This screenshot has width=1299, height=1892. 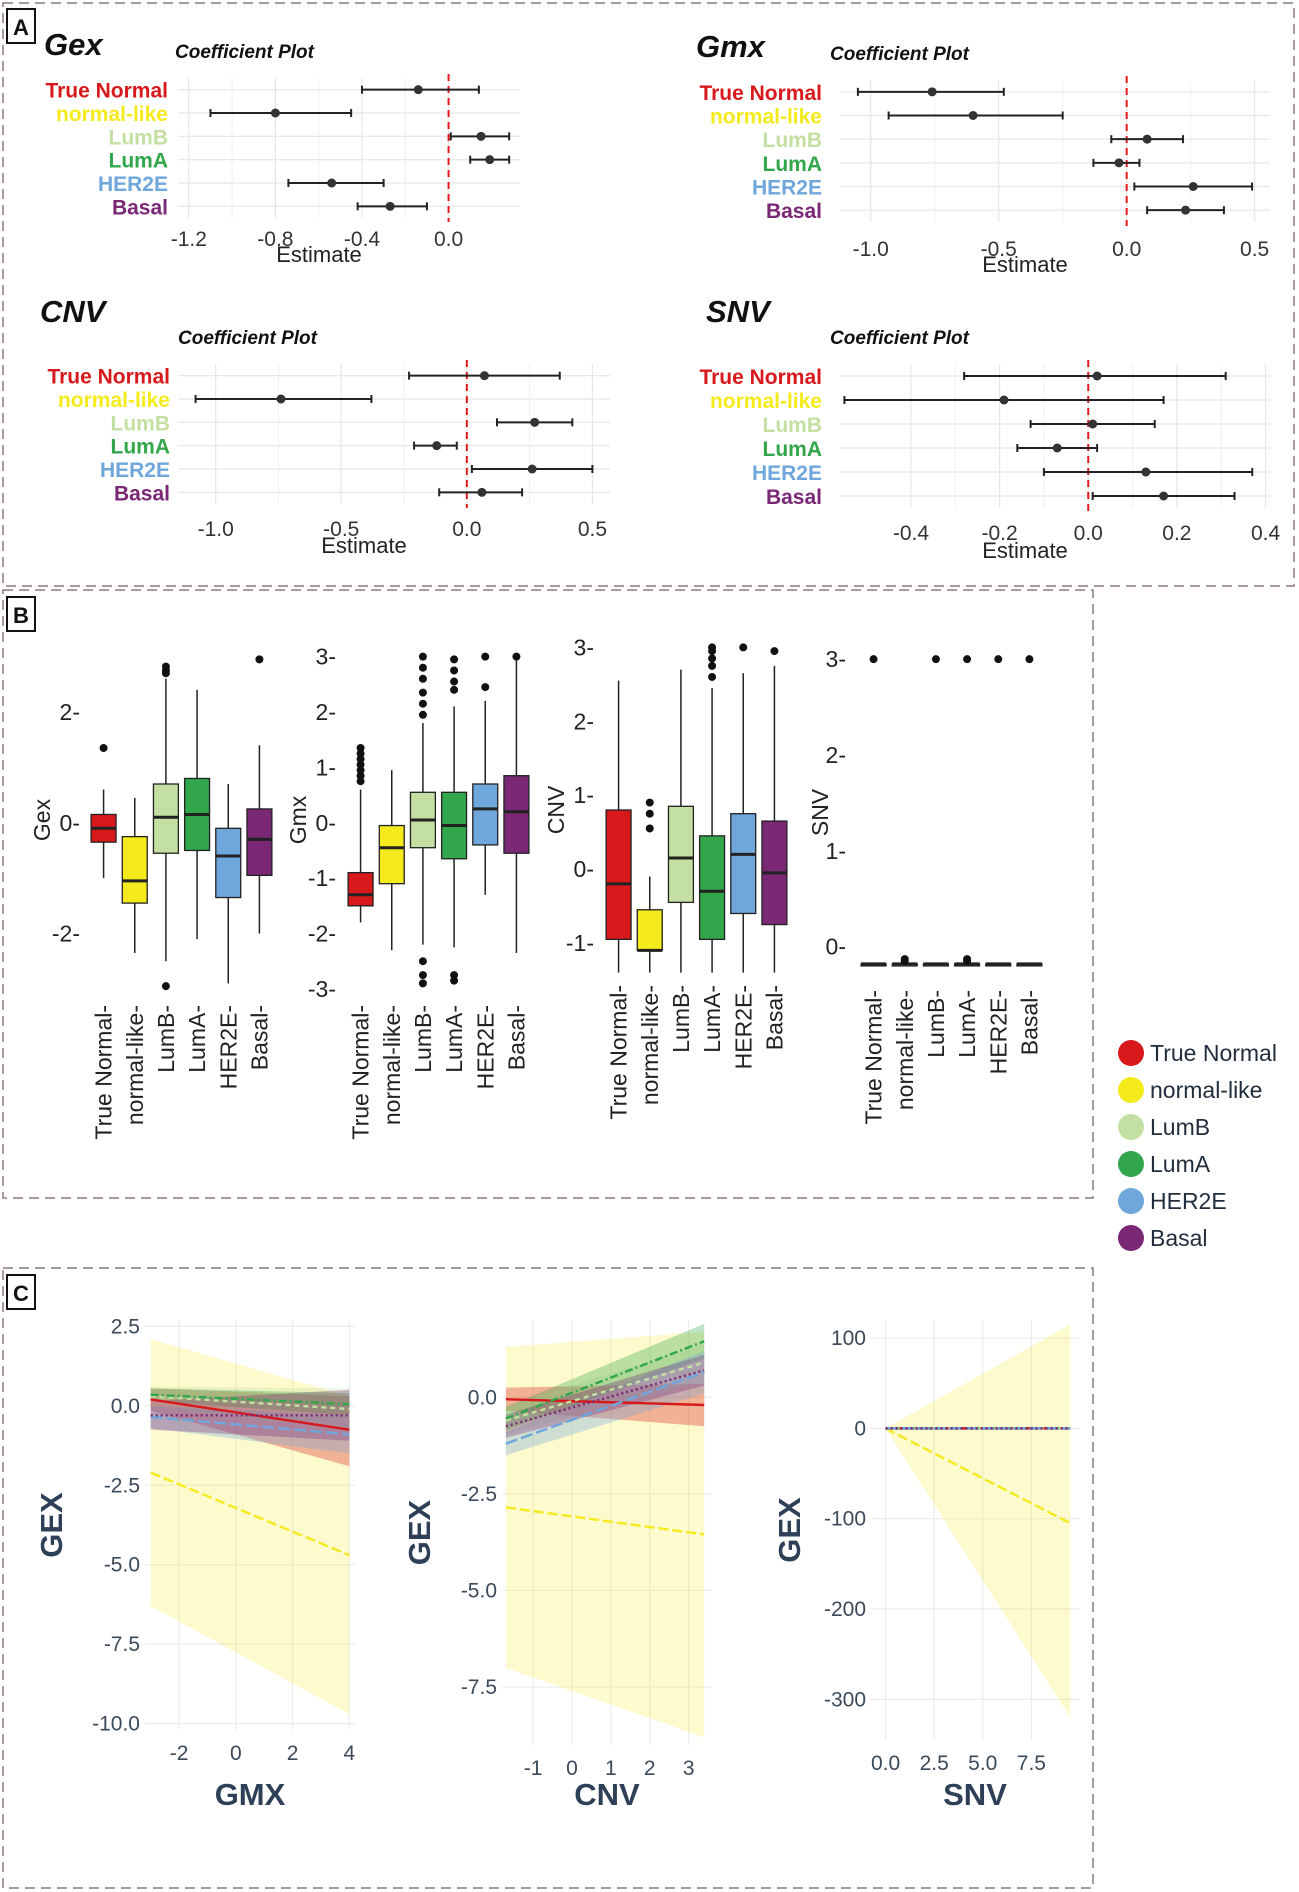 I want to click on x-tick-label: -1.0, so click(x=871, y=249).